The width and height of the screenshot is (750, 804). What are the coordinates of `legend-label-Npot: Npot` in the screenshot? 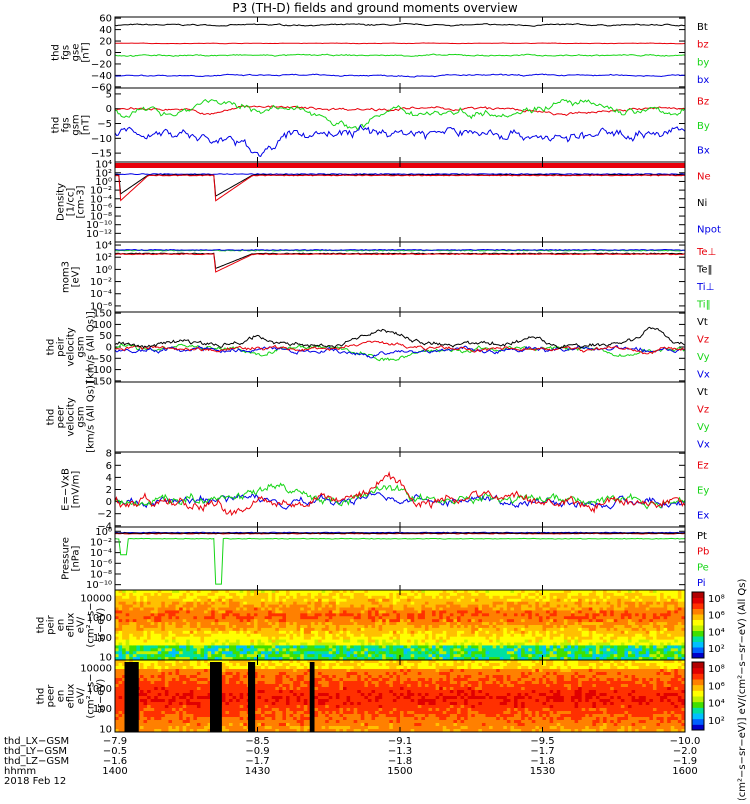 It's located at (709, 230).